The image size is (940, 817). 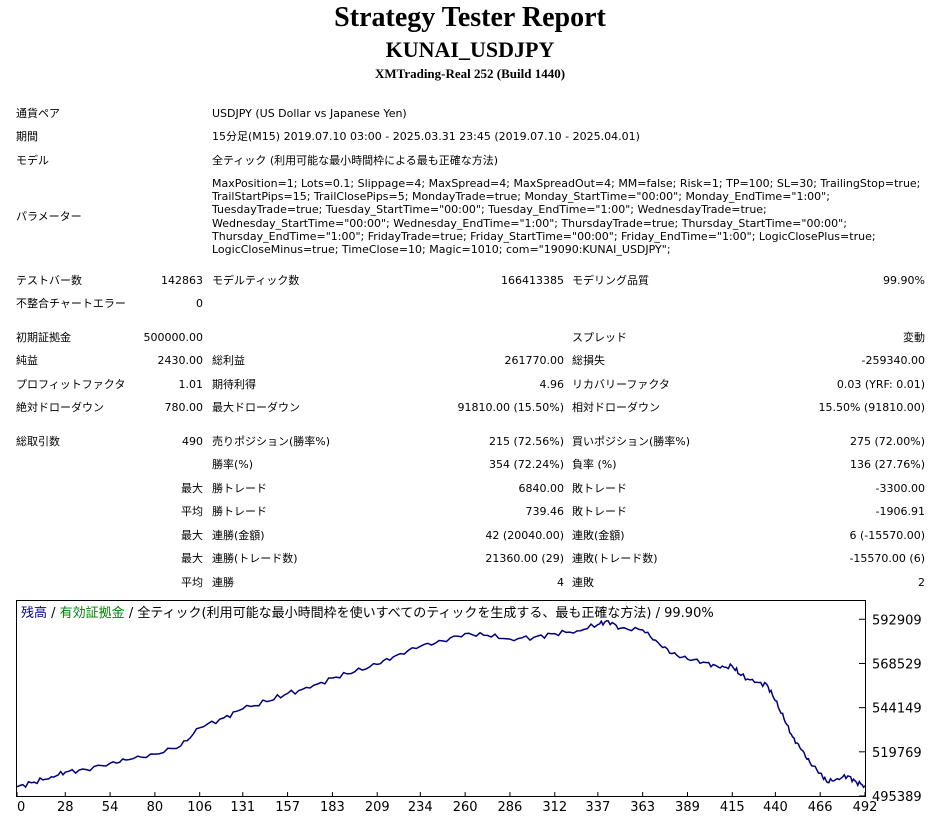 I want to click on total-trades-value: 490, so click(x=192, y=441).